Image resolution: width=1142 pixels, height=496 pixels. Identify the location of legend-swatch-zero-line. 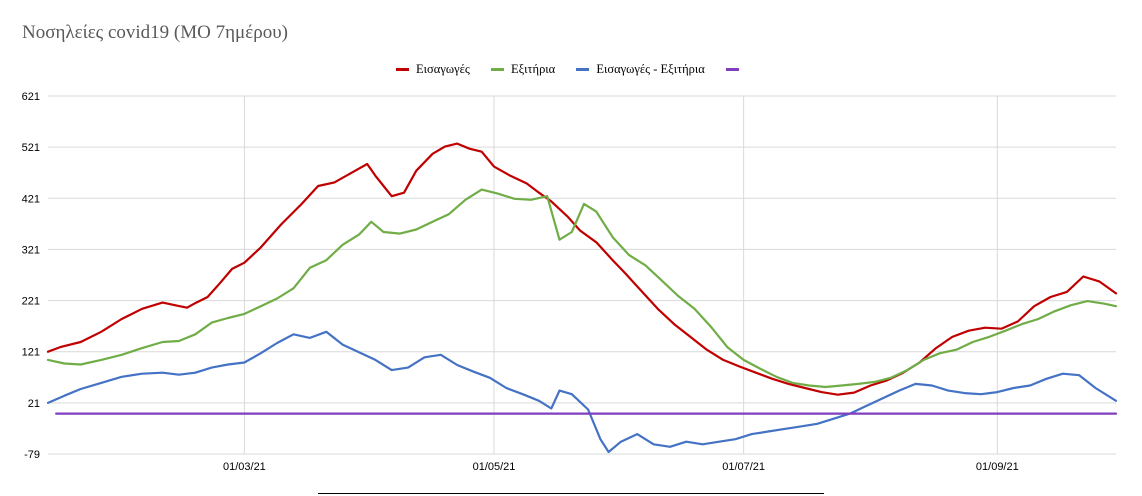
(732, 69).